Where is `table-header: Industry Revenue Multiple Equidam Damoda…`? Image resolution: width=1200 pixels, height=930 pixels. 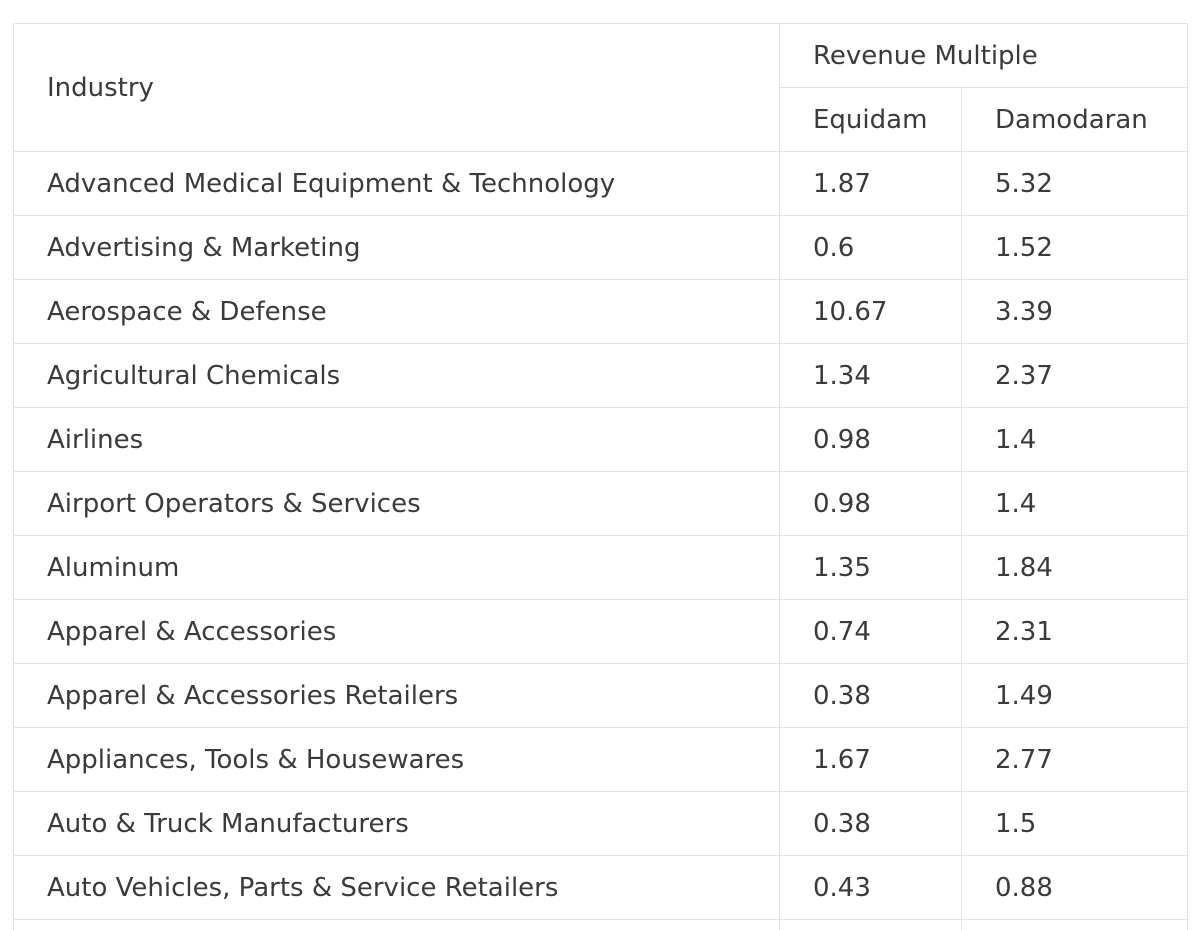 table-header: Industry Revenue Multiple Equidam Damoda… is located at coordinates (600, 87).